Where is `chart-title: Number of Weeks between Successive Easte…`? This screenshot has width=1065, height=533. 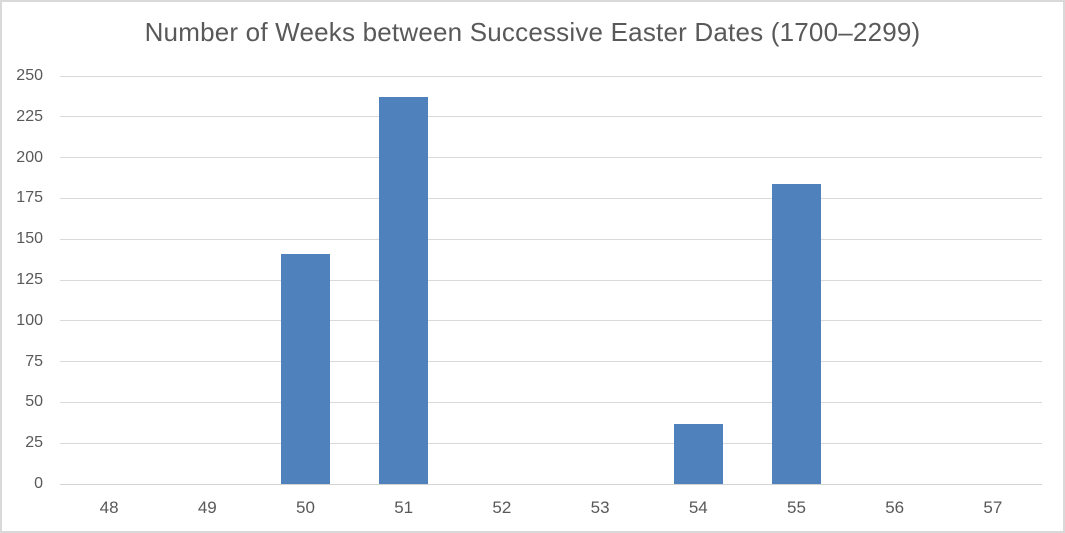 chart-title: Number of Weeks between Successive Easte… is located at coordinates (532, 32).